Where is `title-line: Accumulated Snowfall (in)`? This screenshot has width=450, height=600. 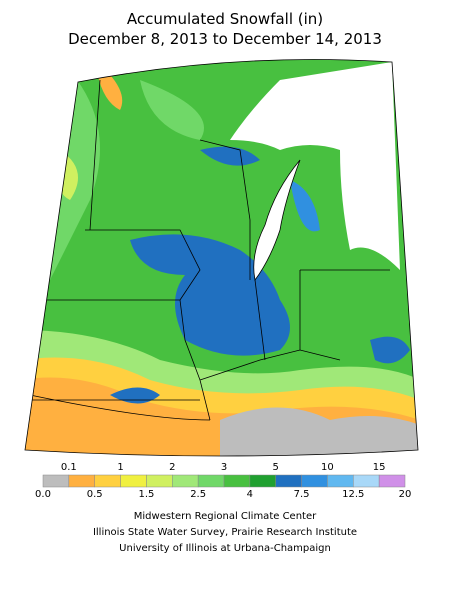 title-line: Accumulated Snowfall (in) is located at coordinates (225, 19).